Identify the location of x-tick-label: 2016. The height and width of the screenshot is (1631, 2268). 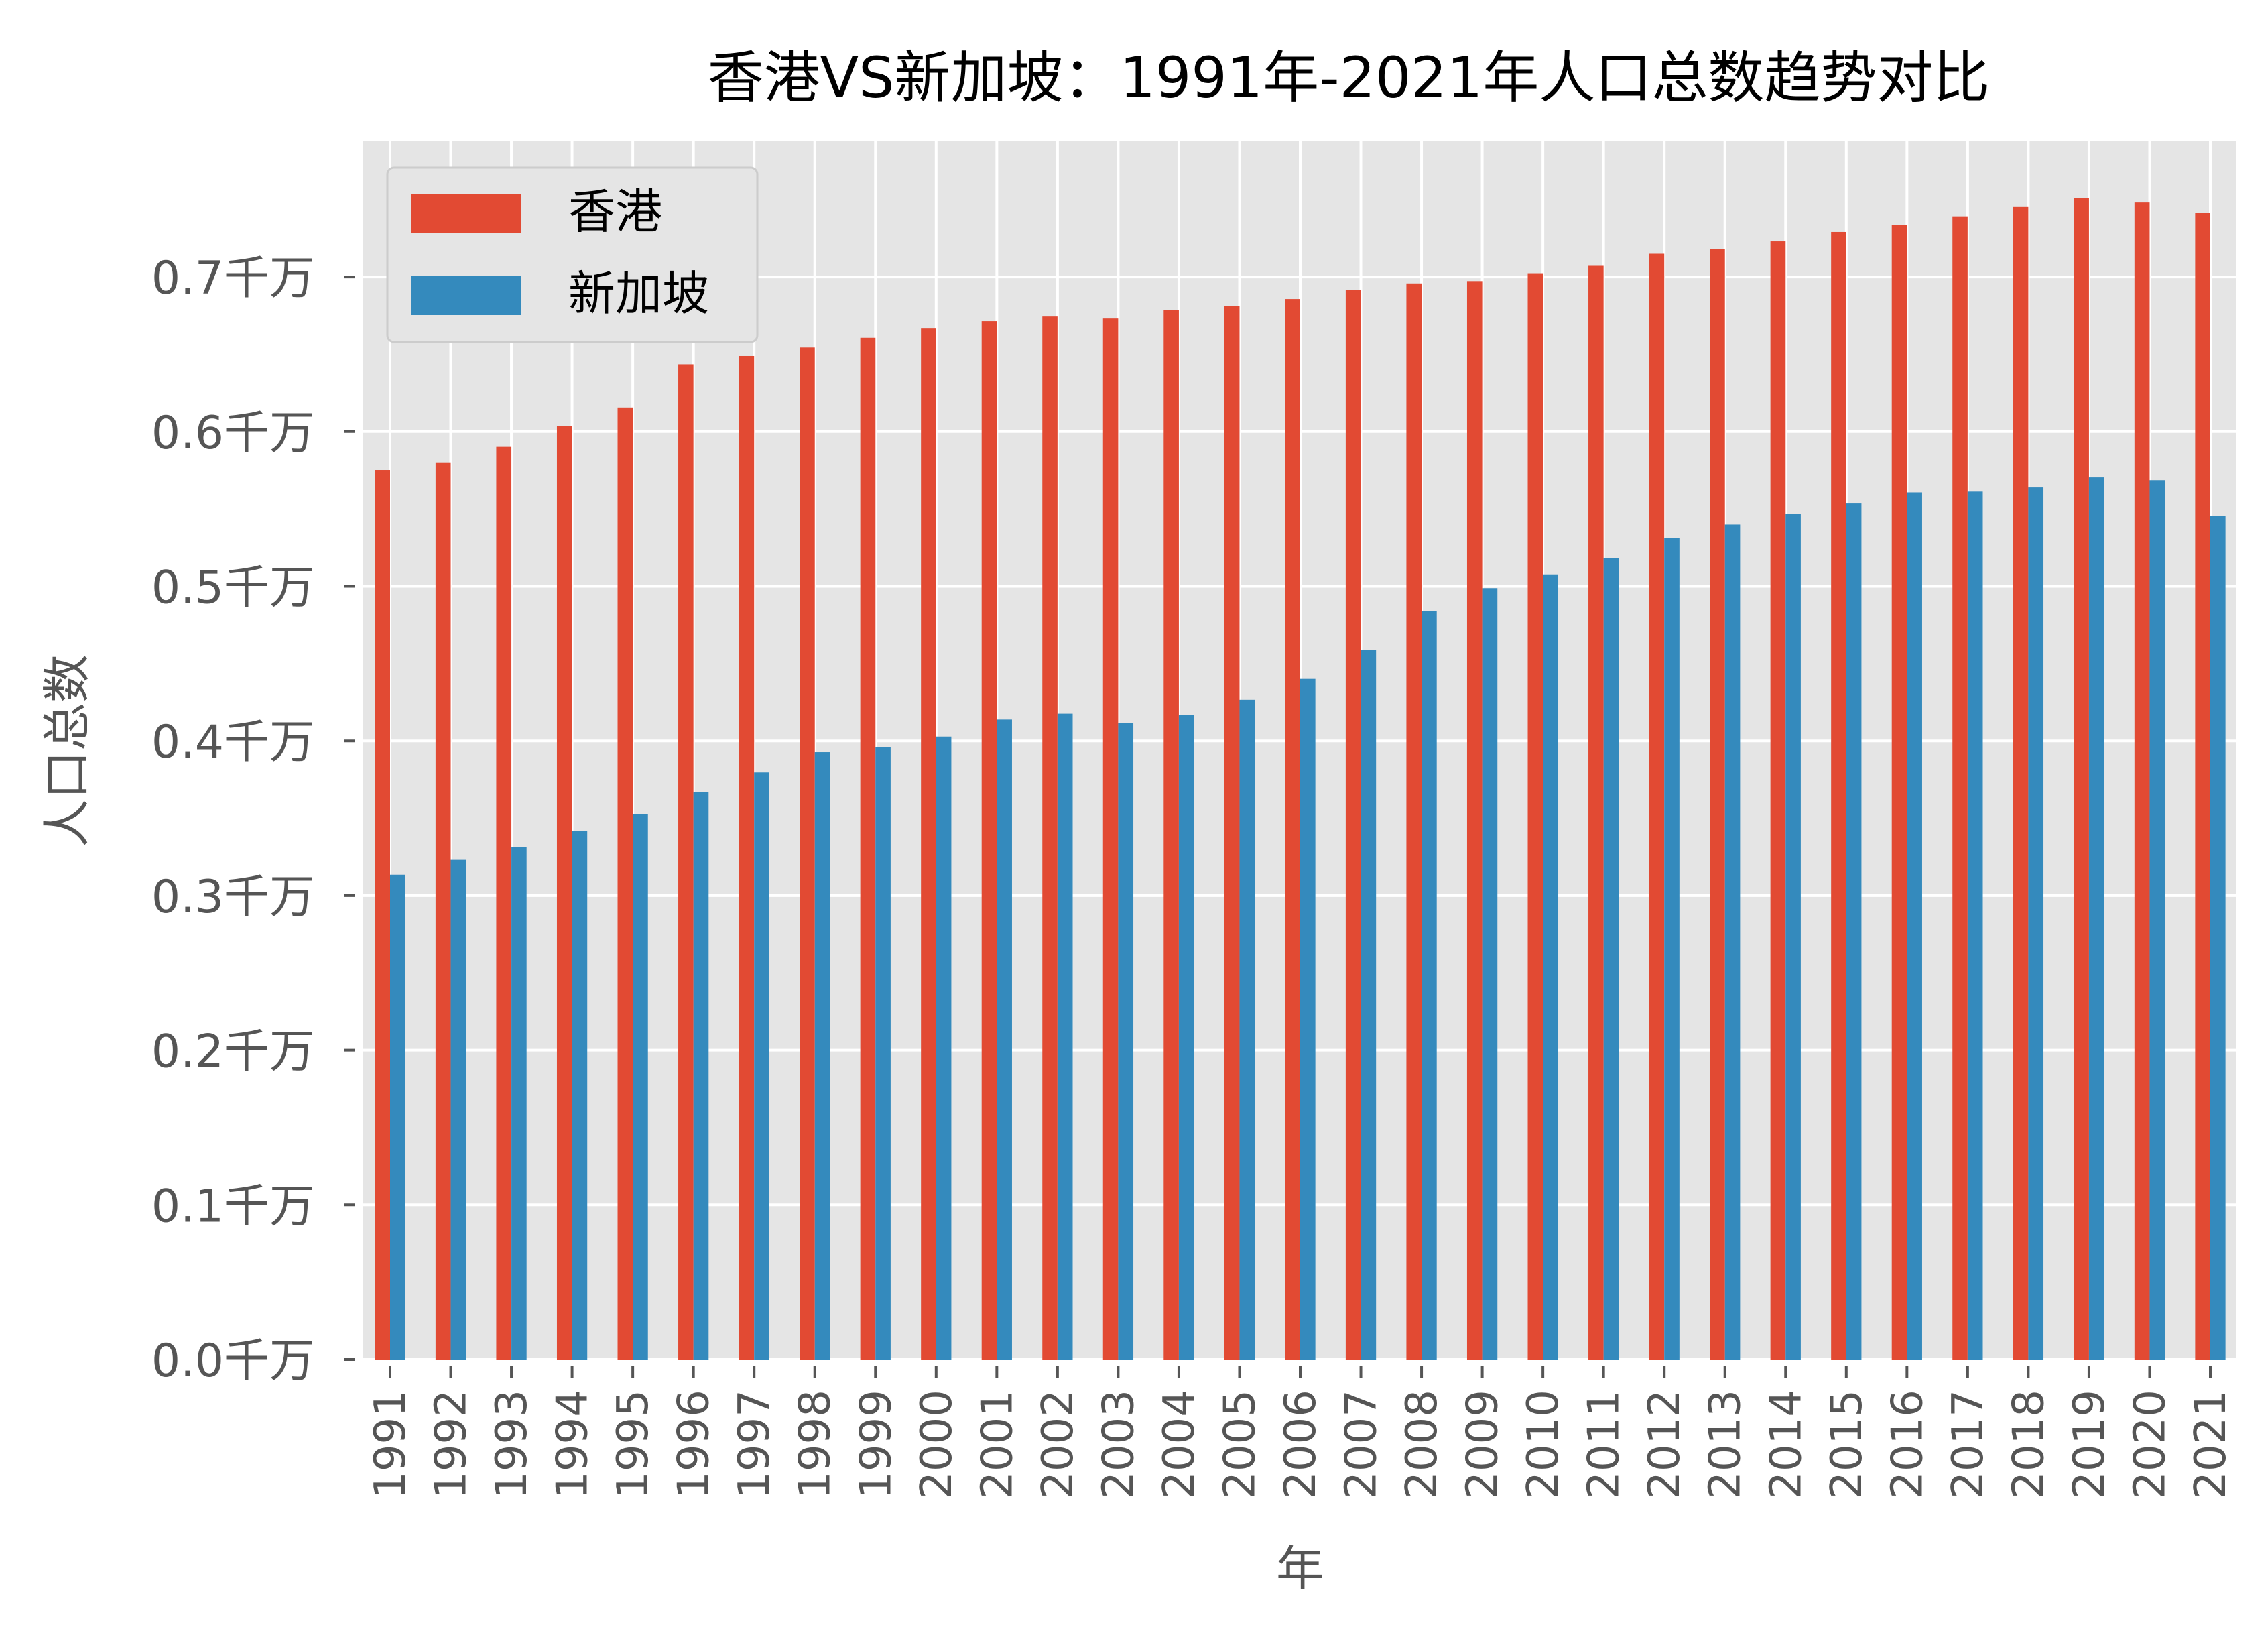
(1908, 1444).